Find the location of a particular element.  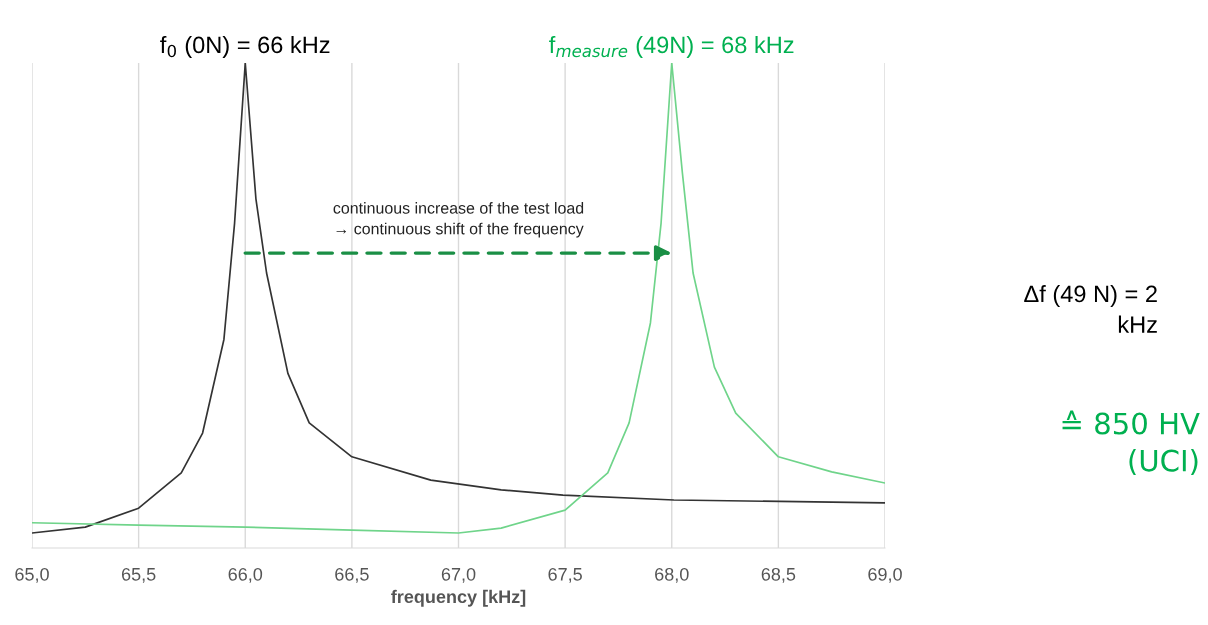

text: f$_{measure}$ (49N) = 68 kHz is located at coordinates (671, 46).